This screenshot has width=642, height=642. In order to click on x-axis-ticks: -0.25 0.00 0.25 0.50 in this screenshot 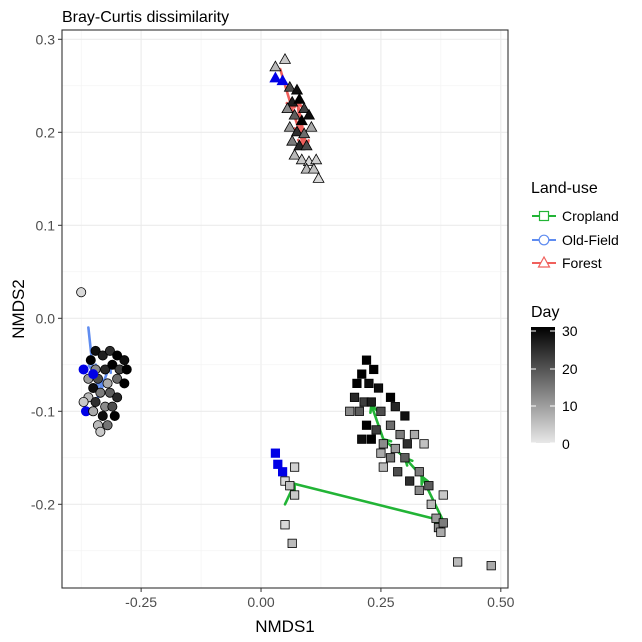, I will do `click(320, 599)`.